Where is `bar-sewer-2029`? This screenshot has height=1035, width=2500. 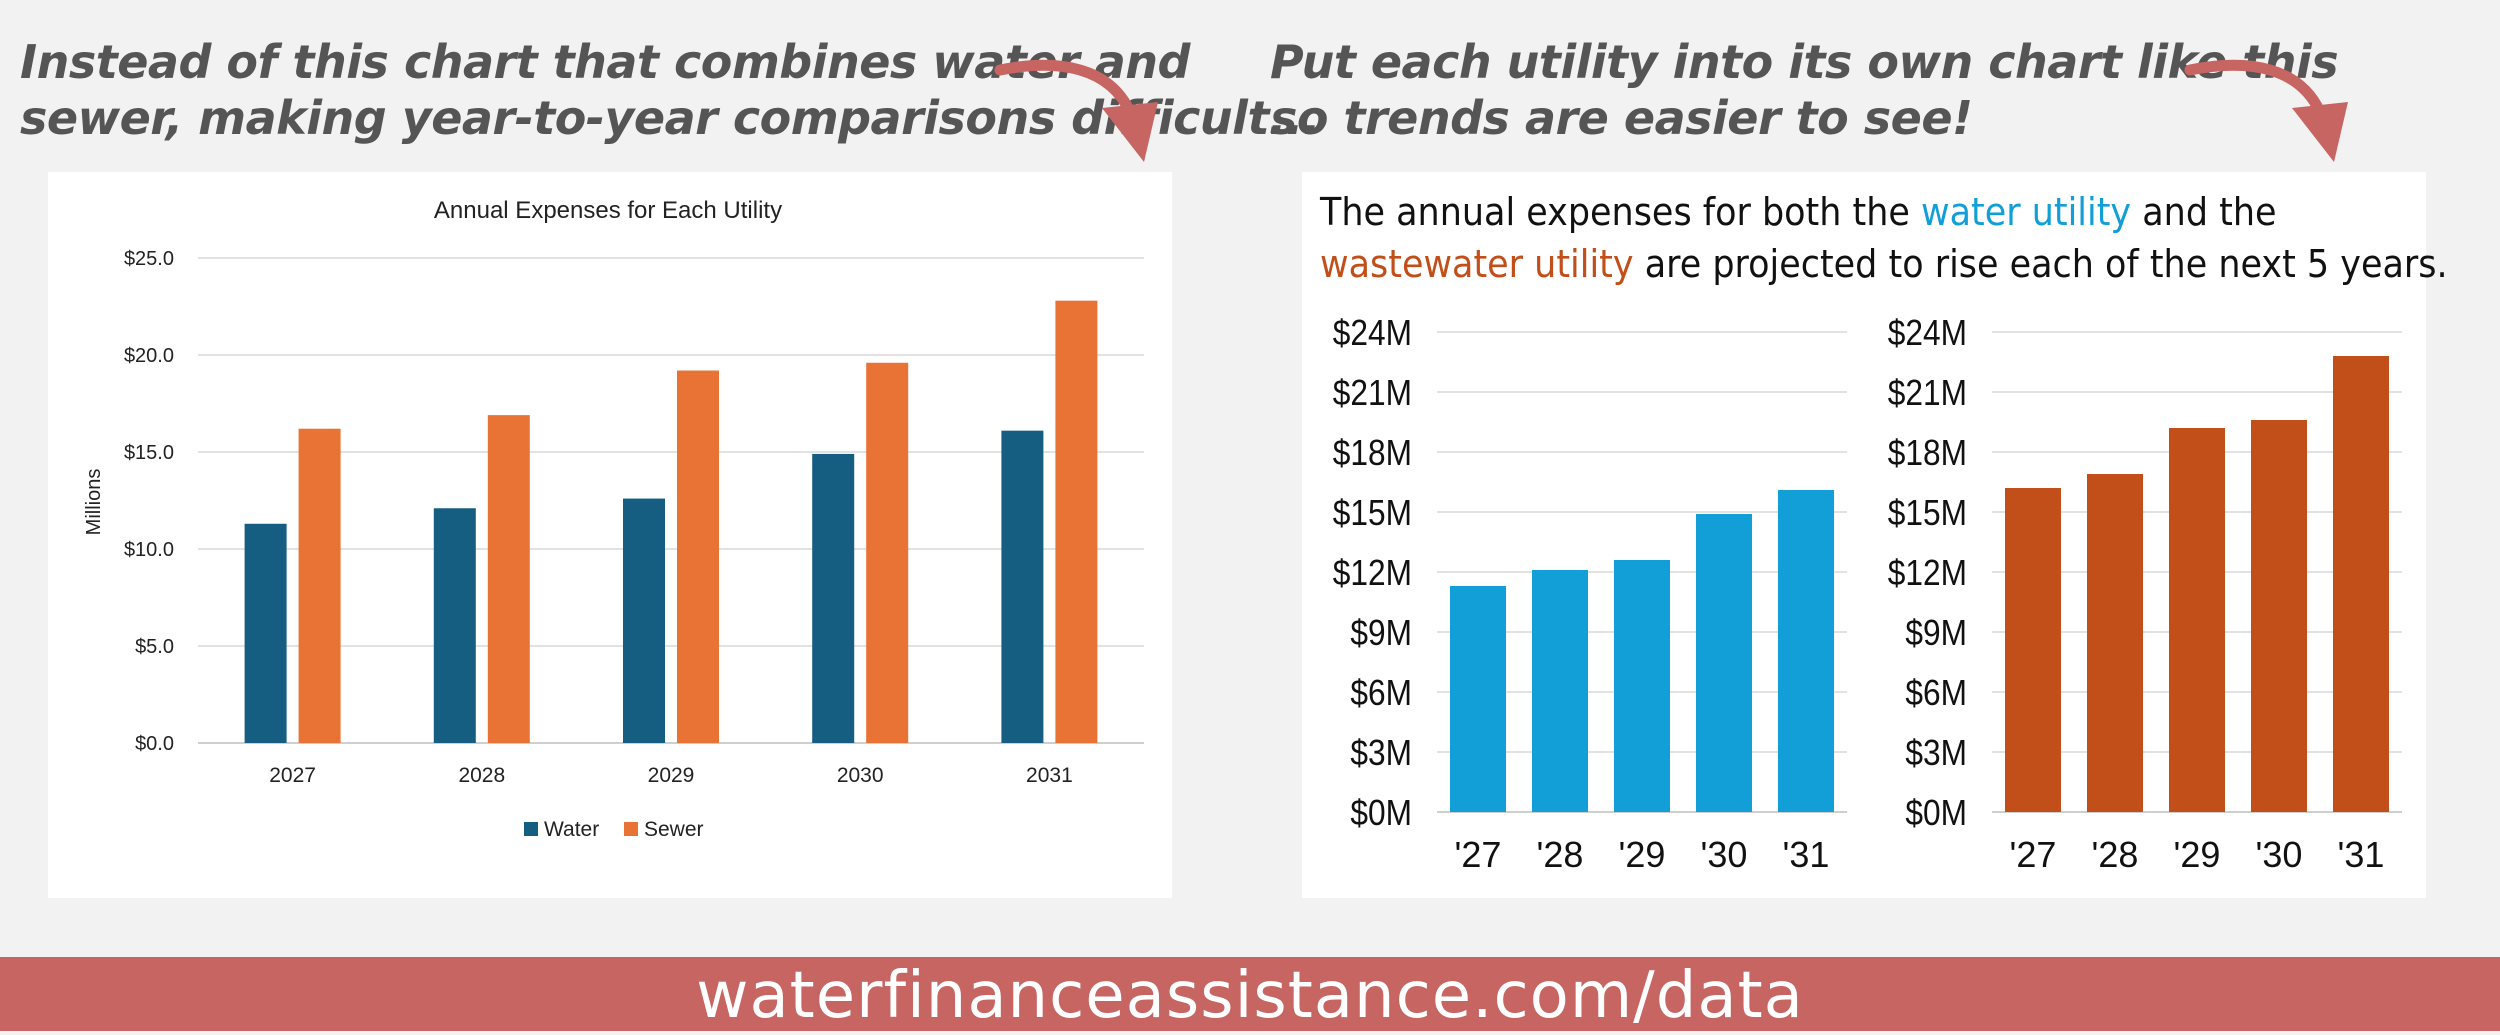 bar-sewer-2029 is located at coordinates (698, 556).